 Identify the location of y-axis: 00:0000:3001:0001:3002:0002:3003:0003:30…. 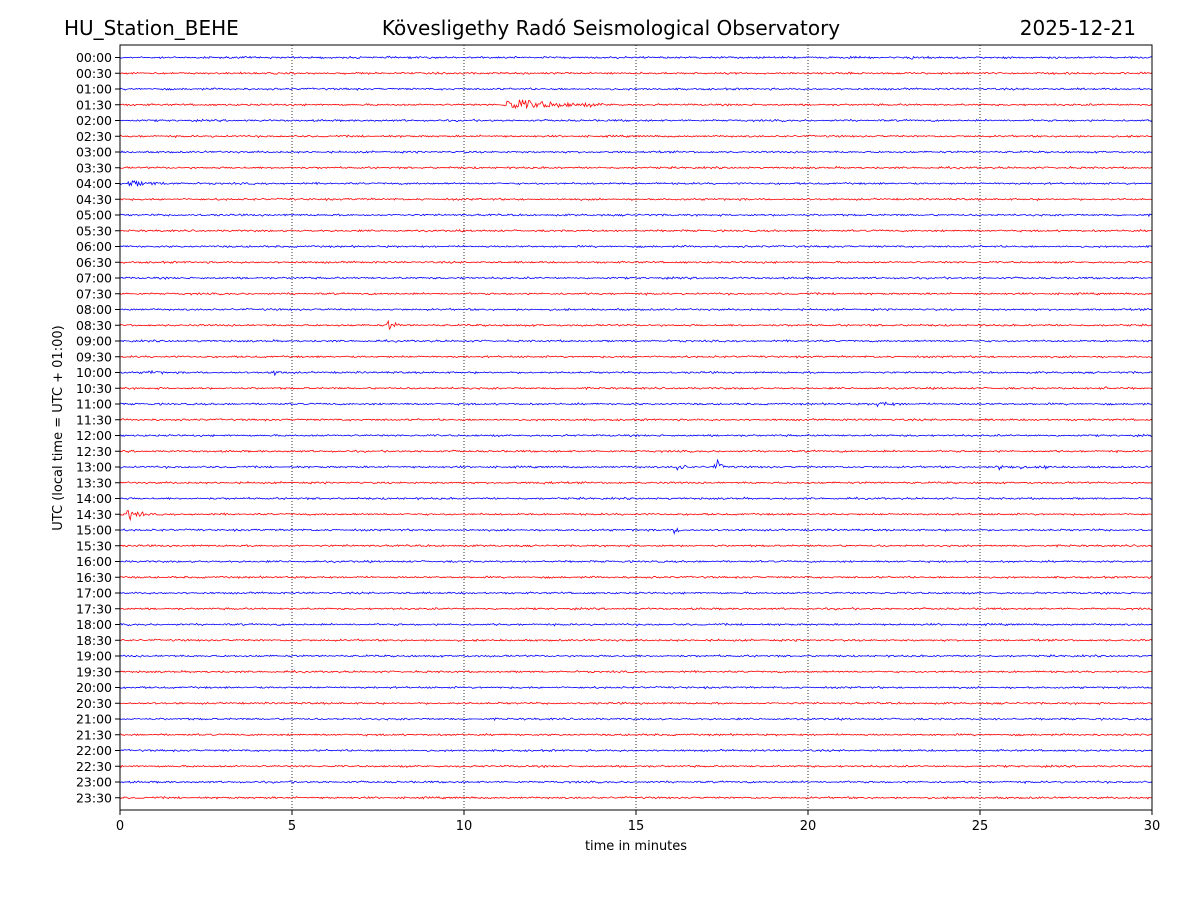
(98, 427).